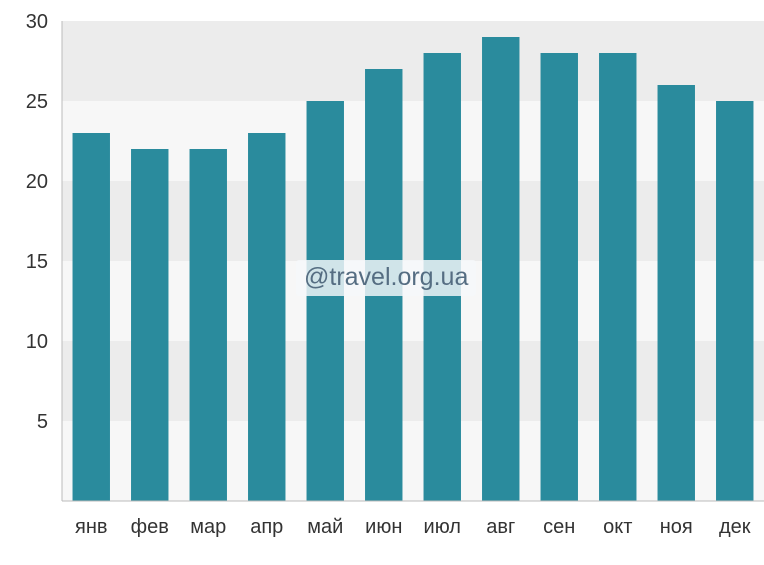 This screenshot has height=565, width=764. What do you see at coordinates (208, 527) in the screenshot?
I see `x-category-label: мар` at bounding box center [208, 527].